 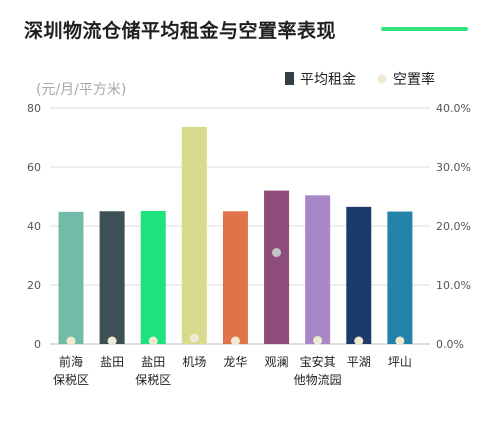 What do you see at coordinates (180, 31) in the screenshot?
I see `chart-title: 深圳物流仓储平均租金与空置率表现` at bounding box center [180, 31].